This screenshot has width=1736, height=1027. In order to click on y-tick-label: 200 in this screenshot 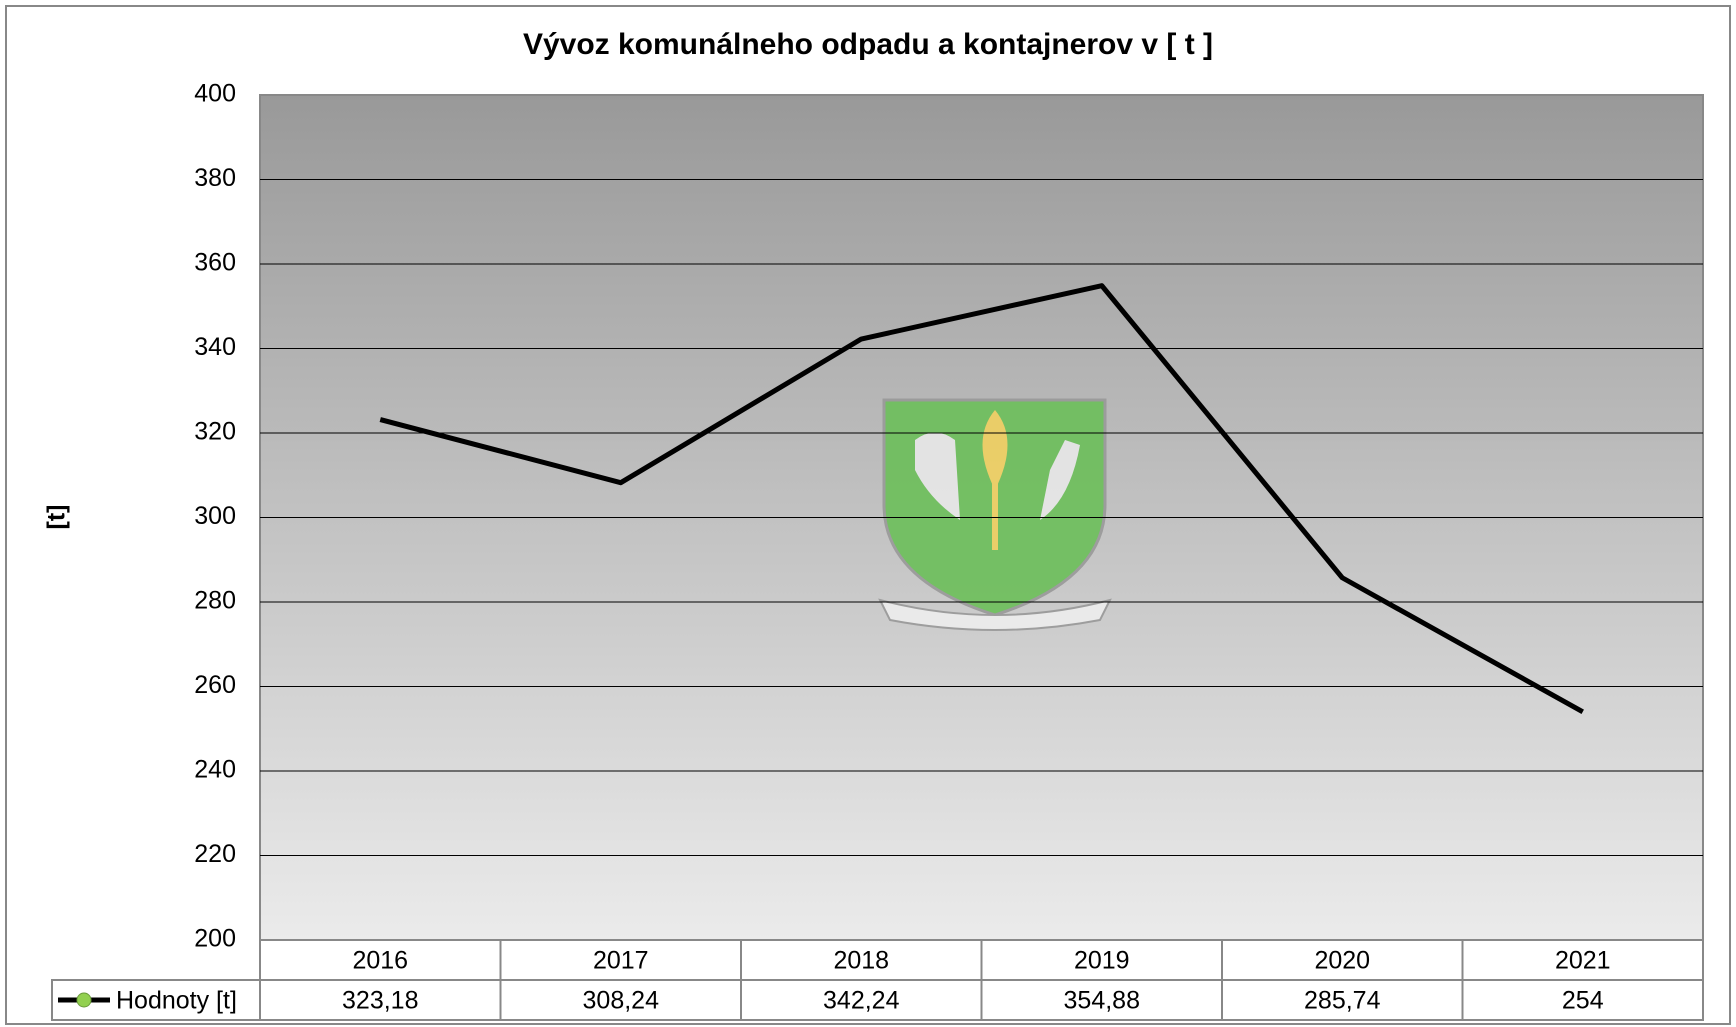, I will do `click(215, 939)`.